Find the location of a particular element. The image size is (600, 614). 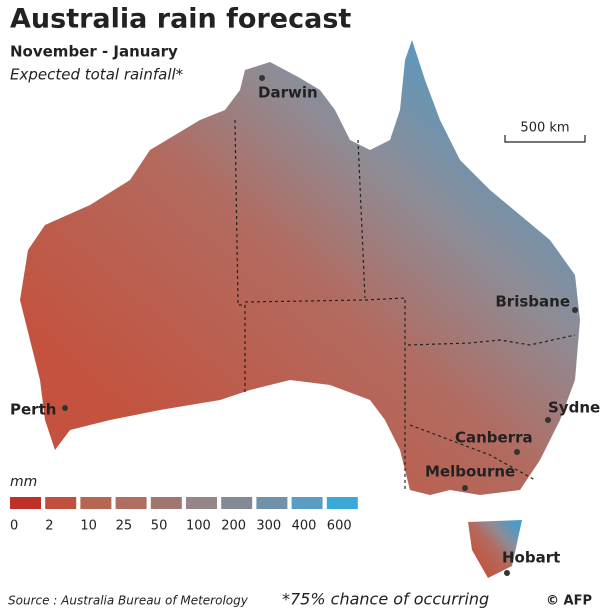

city-label: Hobart is located at coordinates (531, 558).